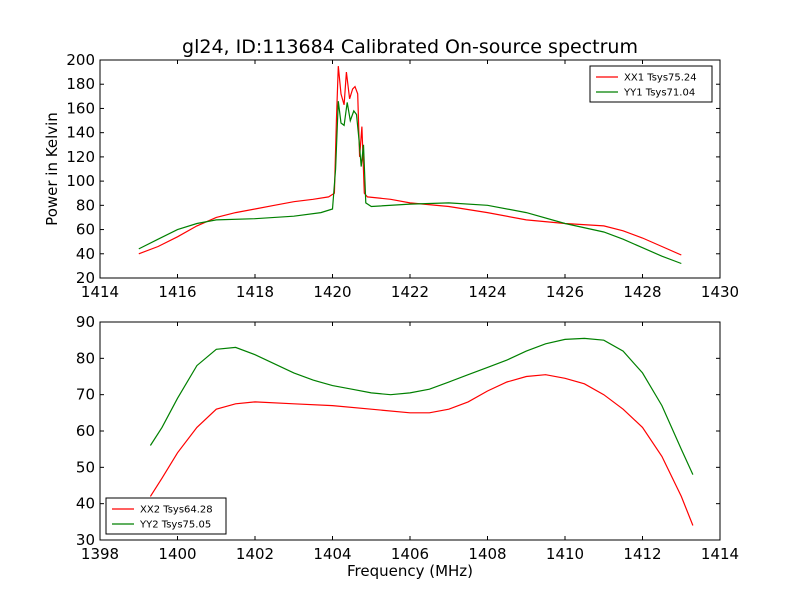  I want to click on top-y-tick-label: 80, so click(85, 205).